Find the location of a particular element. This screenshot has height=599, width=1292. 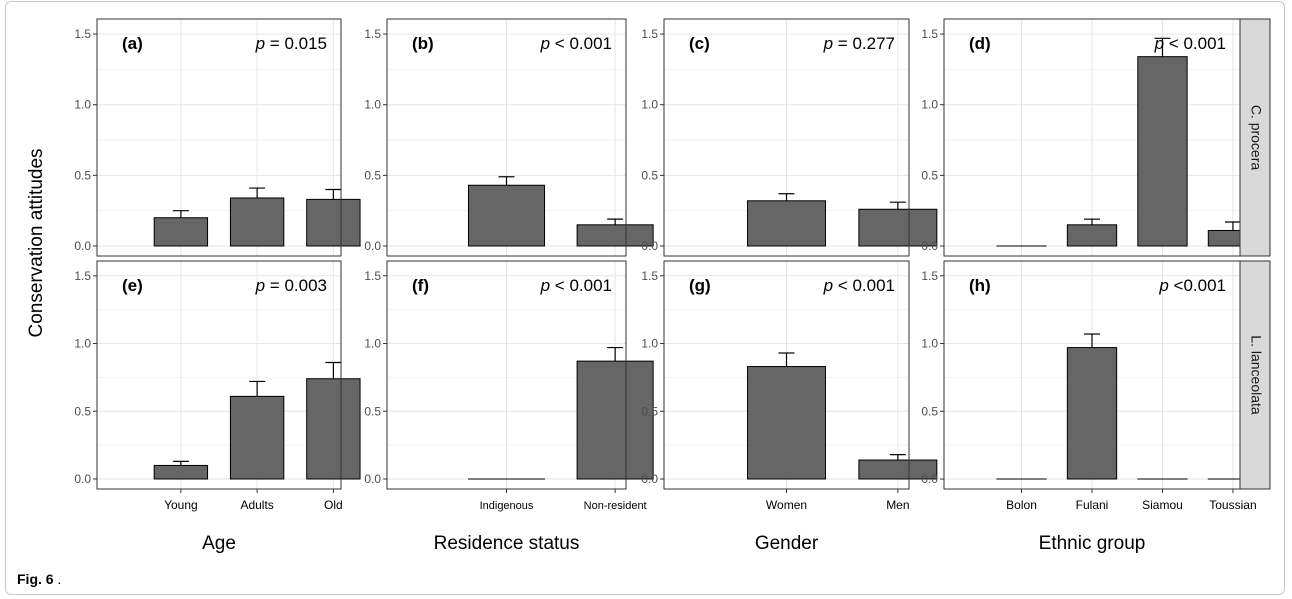

panel-label: (d) is located at coordinates (980, 43).